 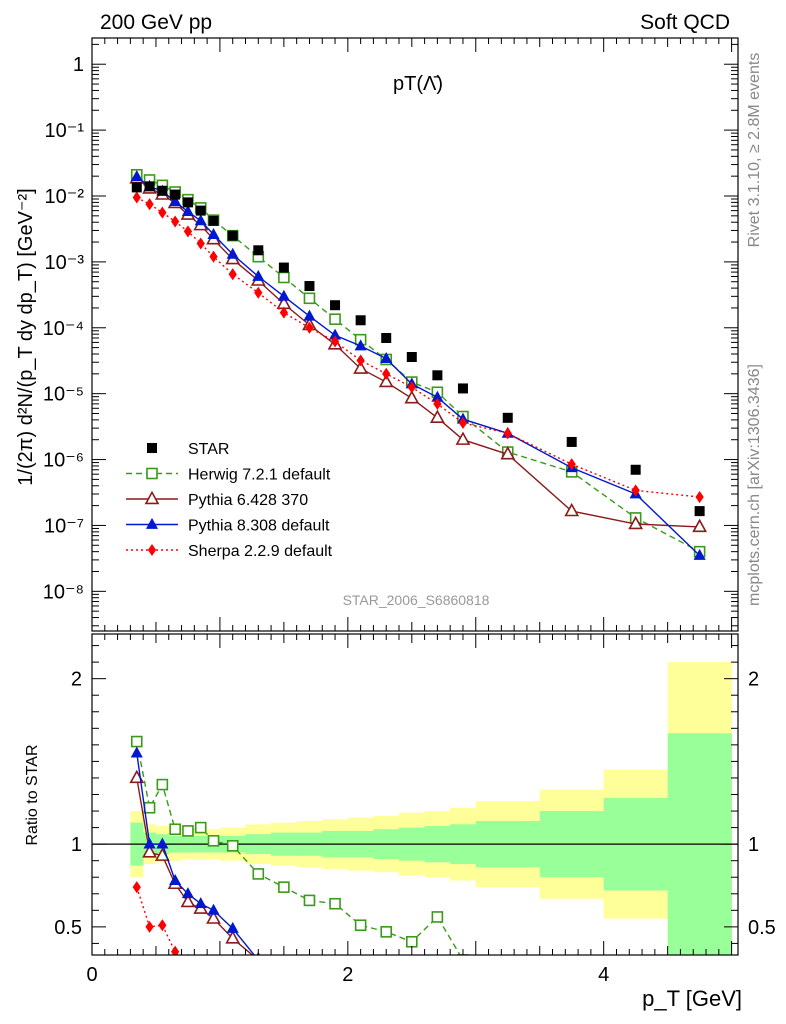 What do you see at coordinates (76, 680) in the screenshot?
I see `ratio-y-tick-label: 2` at bounding box center [76, 680].